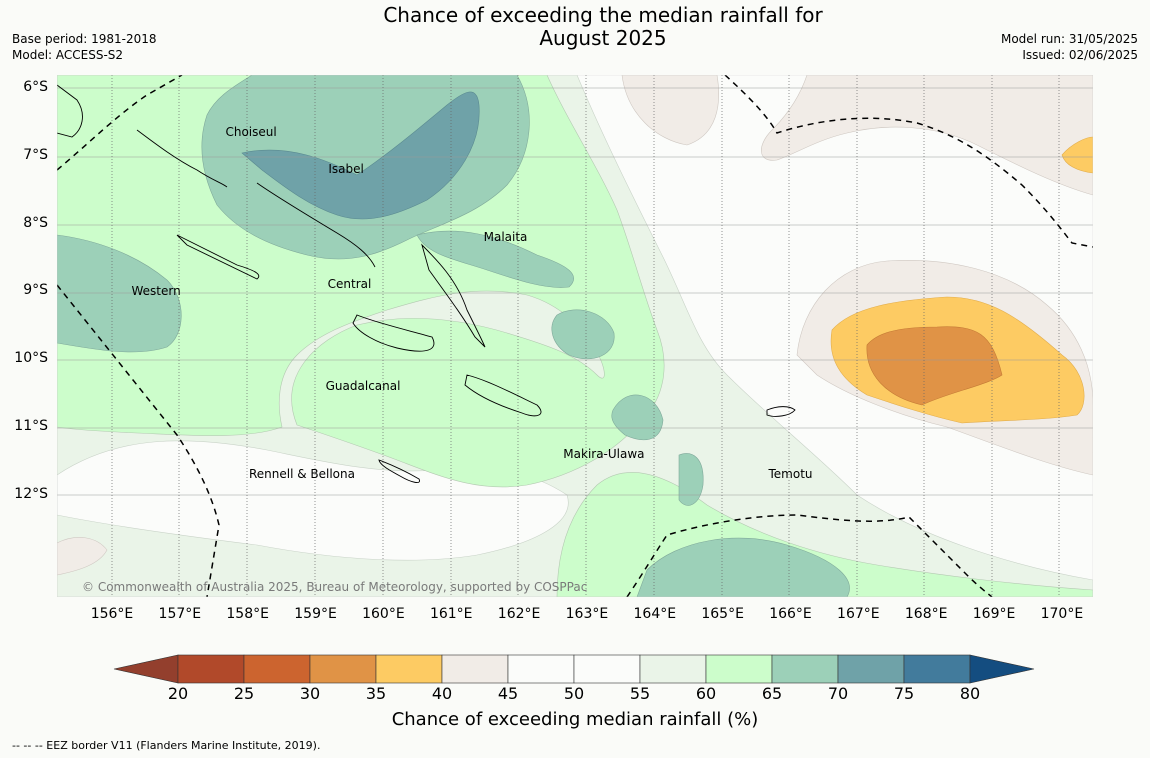 Image resolution: width=1150 pixels, height=758 pixels. I want to click on contour-40-45-northeast, so click(927, 135).